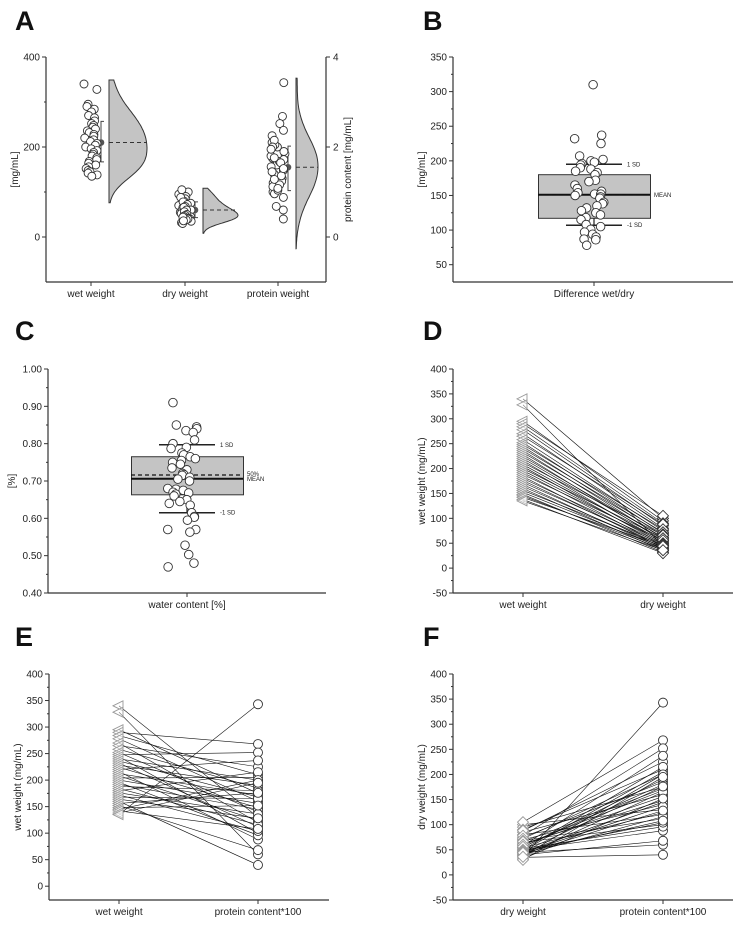 The height and width of the screenshot is (926, 742). Describe the element at coordinates (348, 169) in the screenshot. I see `y2-axis-label: protein content [mg/mL]` at that location.